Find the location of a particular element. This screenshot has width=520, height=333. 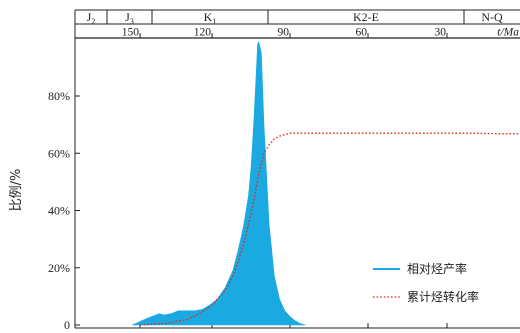

period-label: N-Q is located at coordinates (492, 17).